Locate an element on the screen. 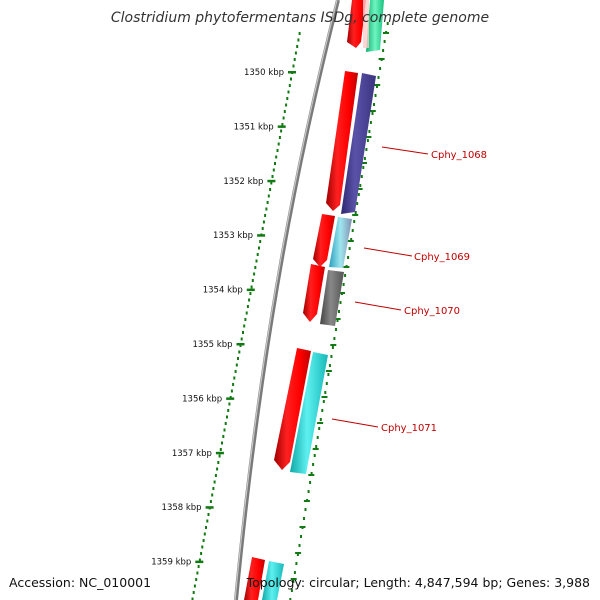 The image size is (600, 600). gene-label-cphy-1068: Cphy_1068 is located at coordinates (459, 155).